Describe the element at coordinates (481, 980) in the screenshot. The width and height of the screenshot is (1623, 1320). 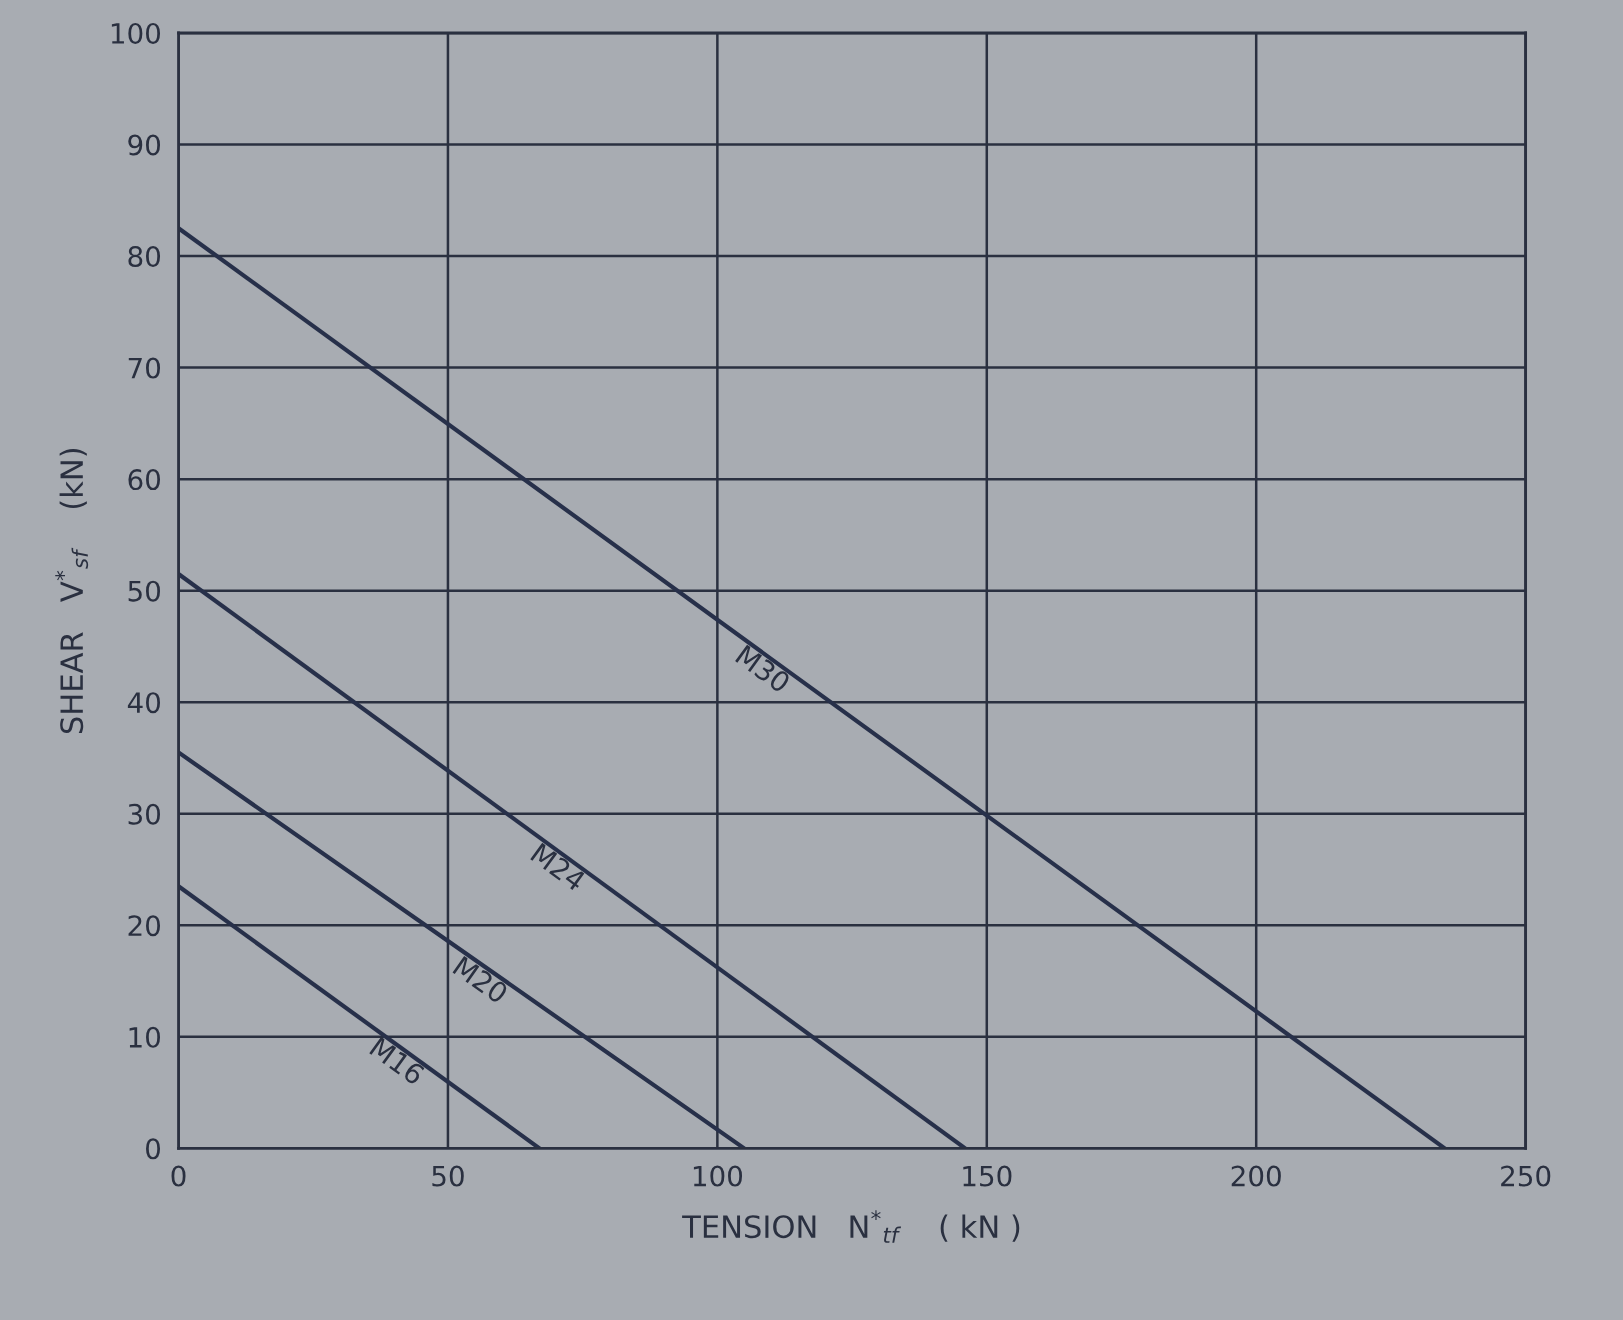
I see `text: M20` at that location.